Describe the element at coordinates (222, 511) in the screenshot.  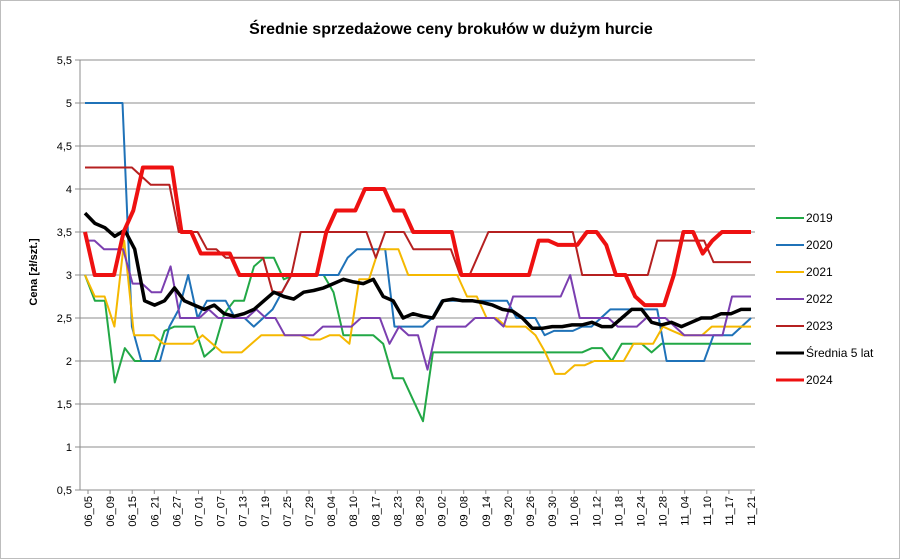
I see `x-tick-label: 07_07` at that location.